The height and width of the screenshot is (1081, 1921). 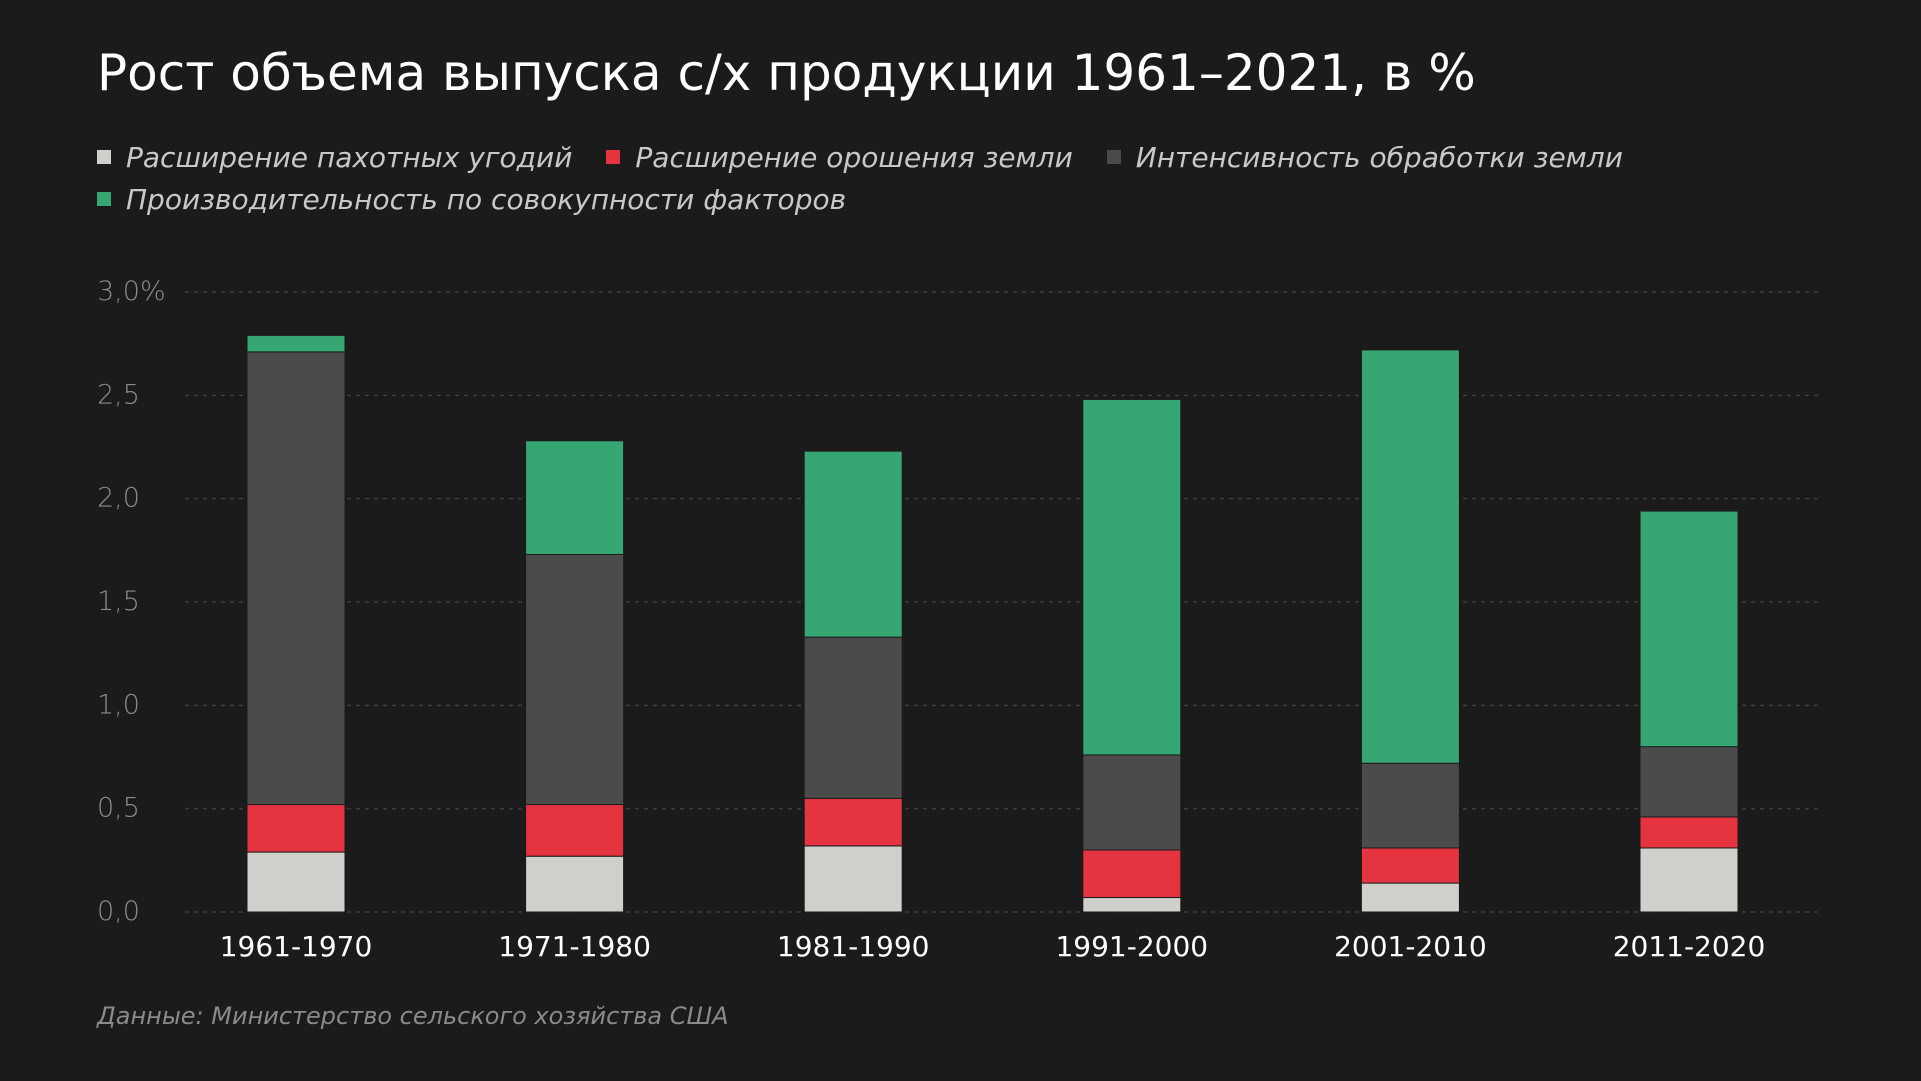 What do you see at coordinates (1113, 157) in the screenshot?
I see `legend-swatch-intensity` at bounding box center [1113, 157].